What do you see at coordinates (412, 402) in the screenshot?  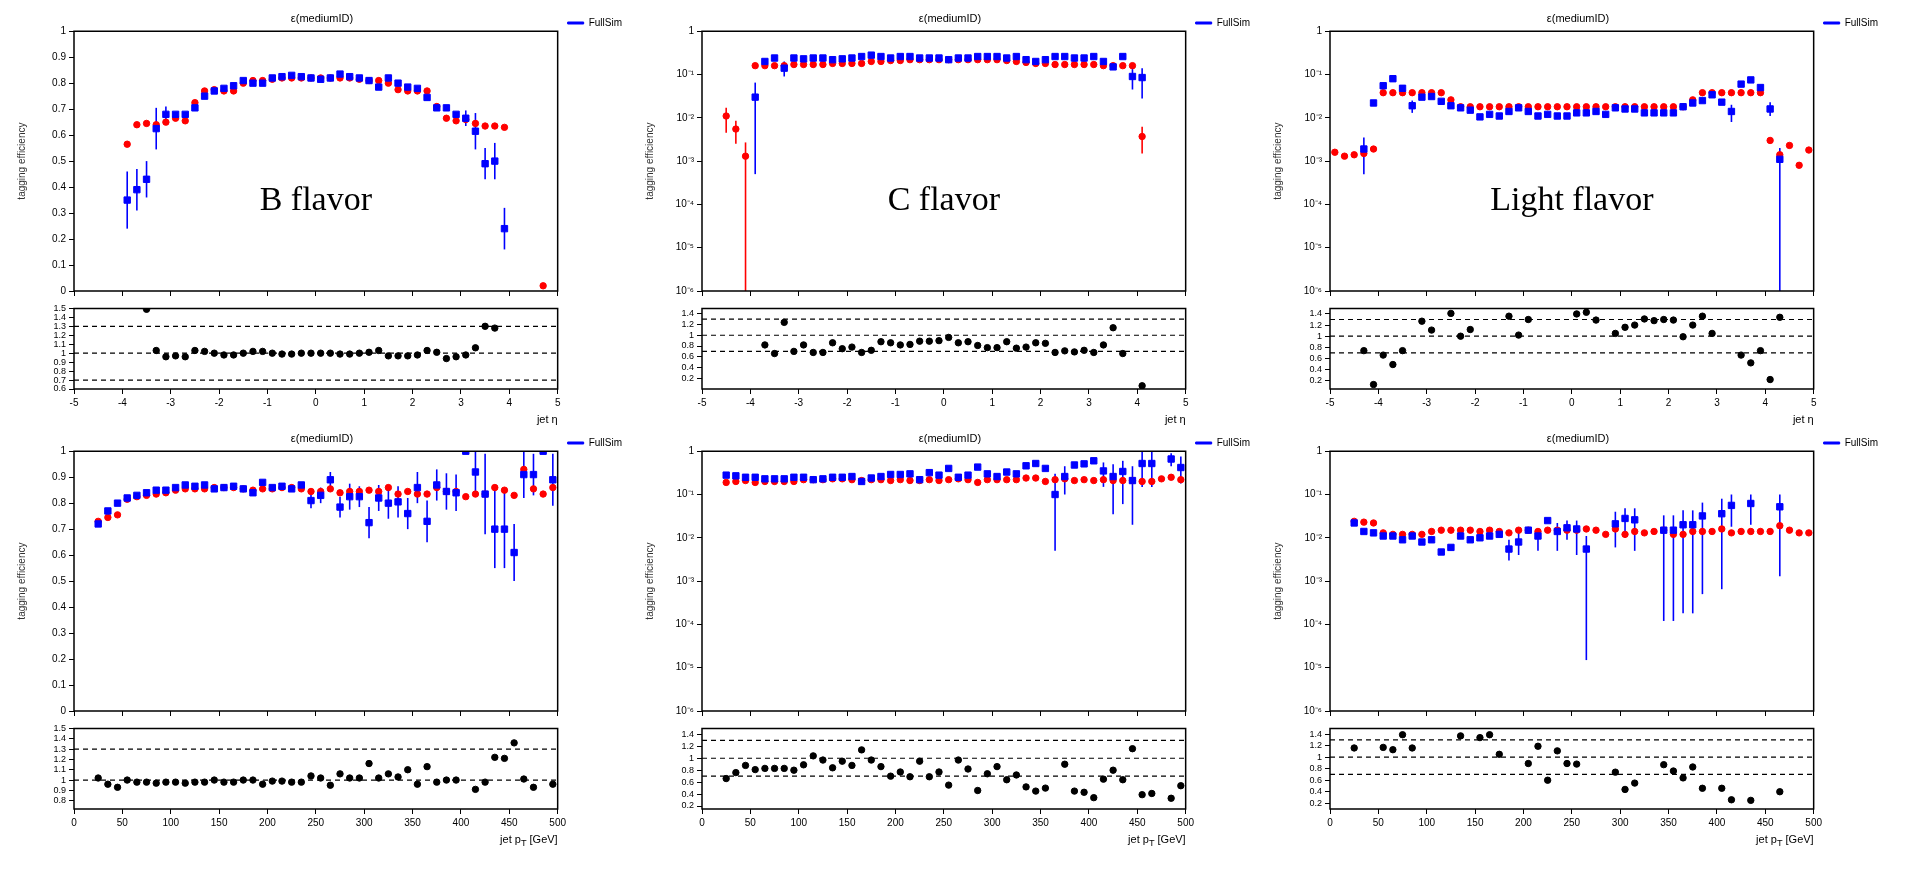 I see `x-tick-label: 2` at bounding box center [412, 402].